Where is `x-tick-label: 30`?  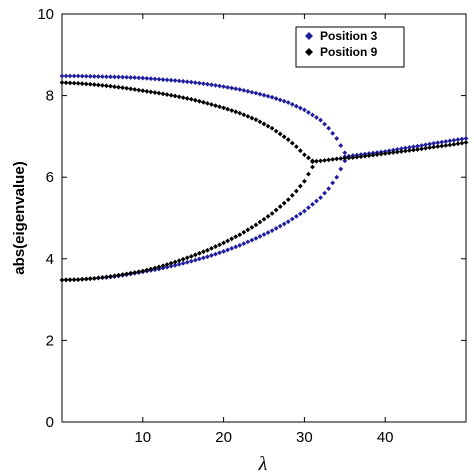 x-tick-label: 30 is located at coordinates (304, 437).